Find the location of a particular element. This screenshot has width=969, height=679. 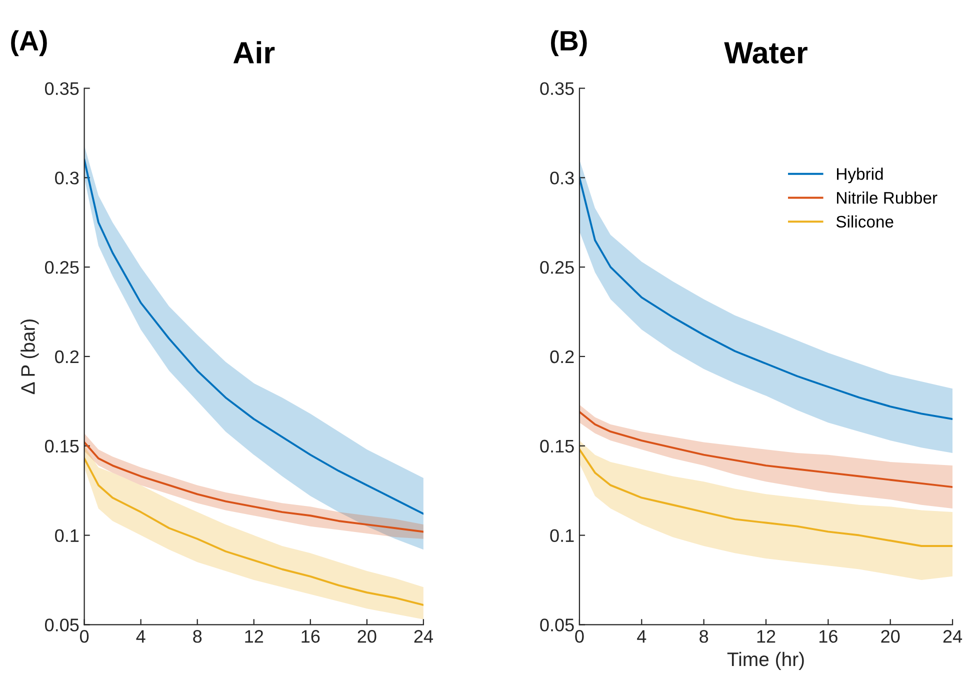

x-axis-title: Time (hr) is located at coordinates (765, 661).